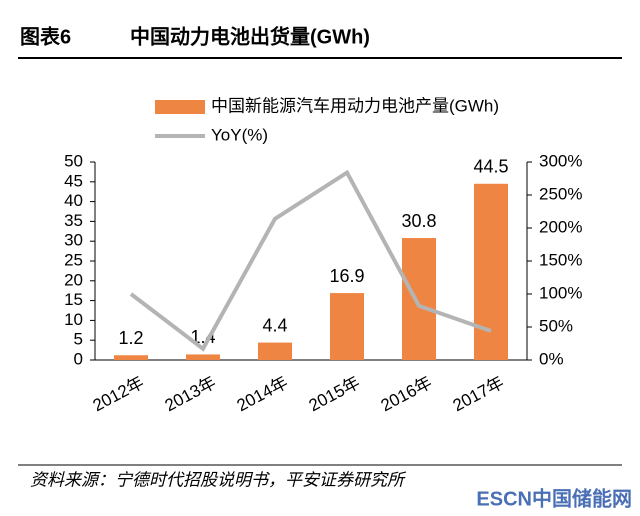  What do you see at coordinates (274, 325) in the screenshot?
I see `value-label: 4.4` at bounding box center [274, 325].